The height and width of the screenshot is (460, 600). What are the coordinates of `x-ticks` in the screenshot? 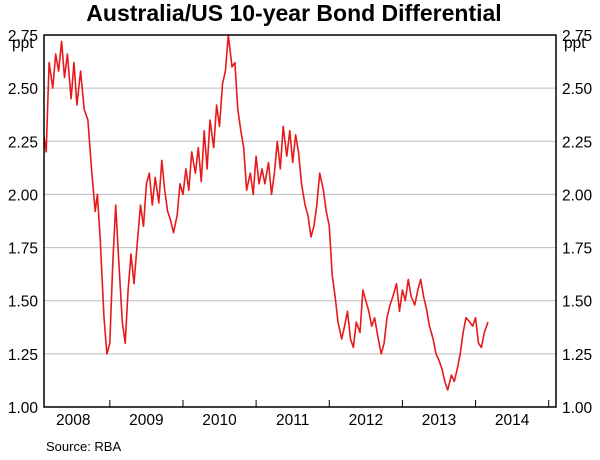 It's located at (329, 403).